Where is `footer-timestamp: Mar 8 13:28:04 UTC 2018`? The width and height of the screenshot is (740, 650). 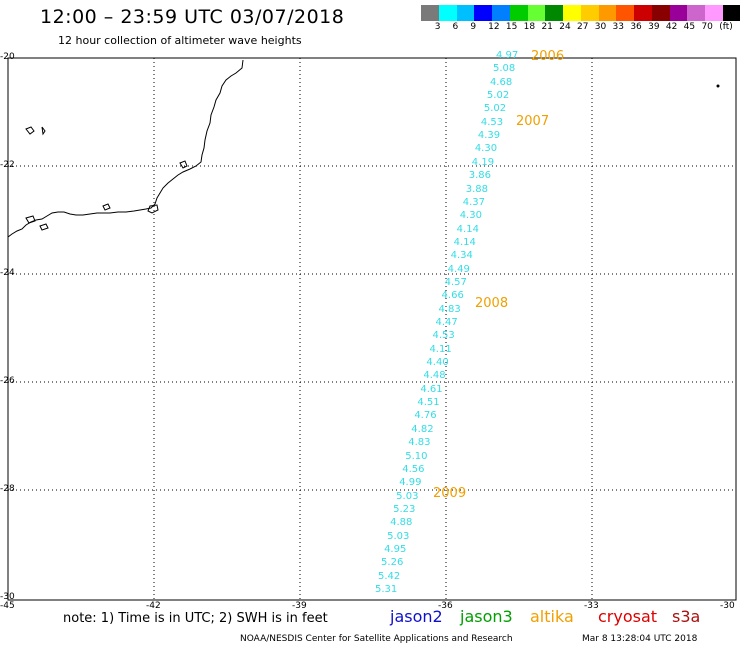 footer-timestamp: Mar 8 13:28:04 UTC 2018 is located at coordinates (640, 639).